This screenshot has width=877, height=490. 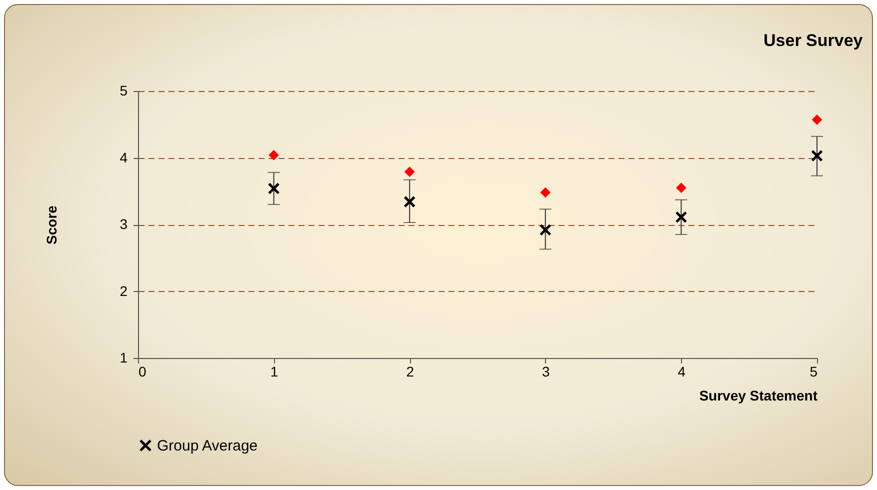 I want to click on x-tick-label: 0, so click(x=142, y=372).